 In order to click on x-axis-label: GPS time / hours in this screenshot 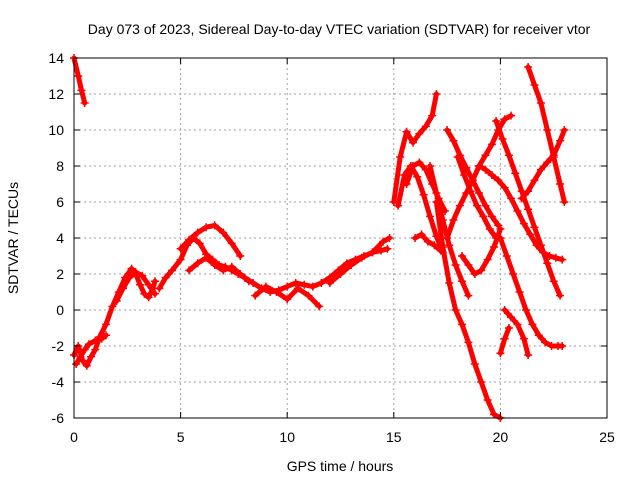, I will do `click(340, 466)`.